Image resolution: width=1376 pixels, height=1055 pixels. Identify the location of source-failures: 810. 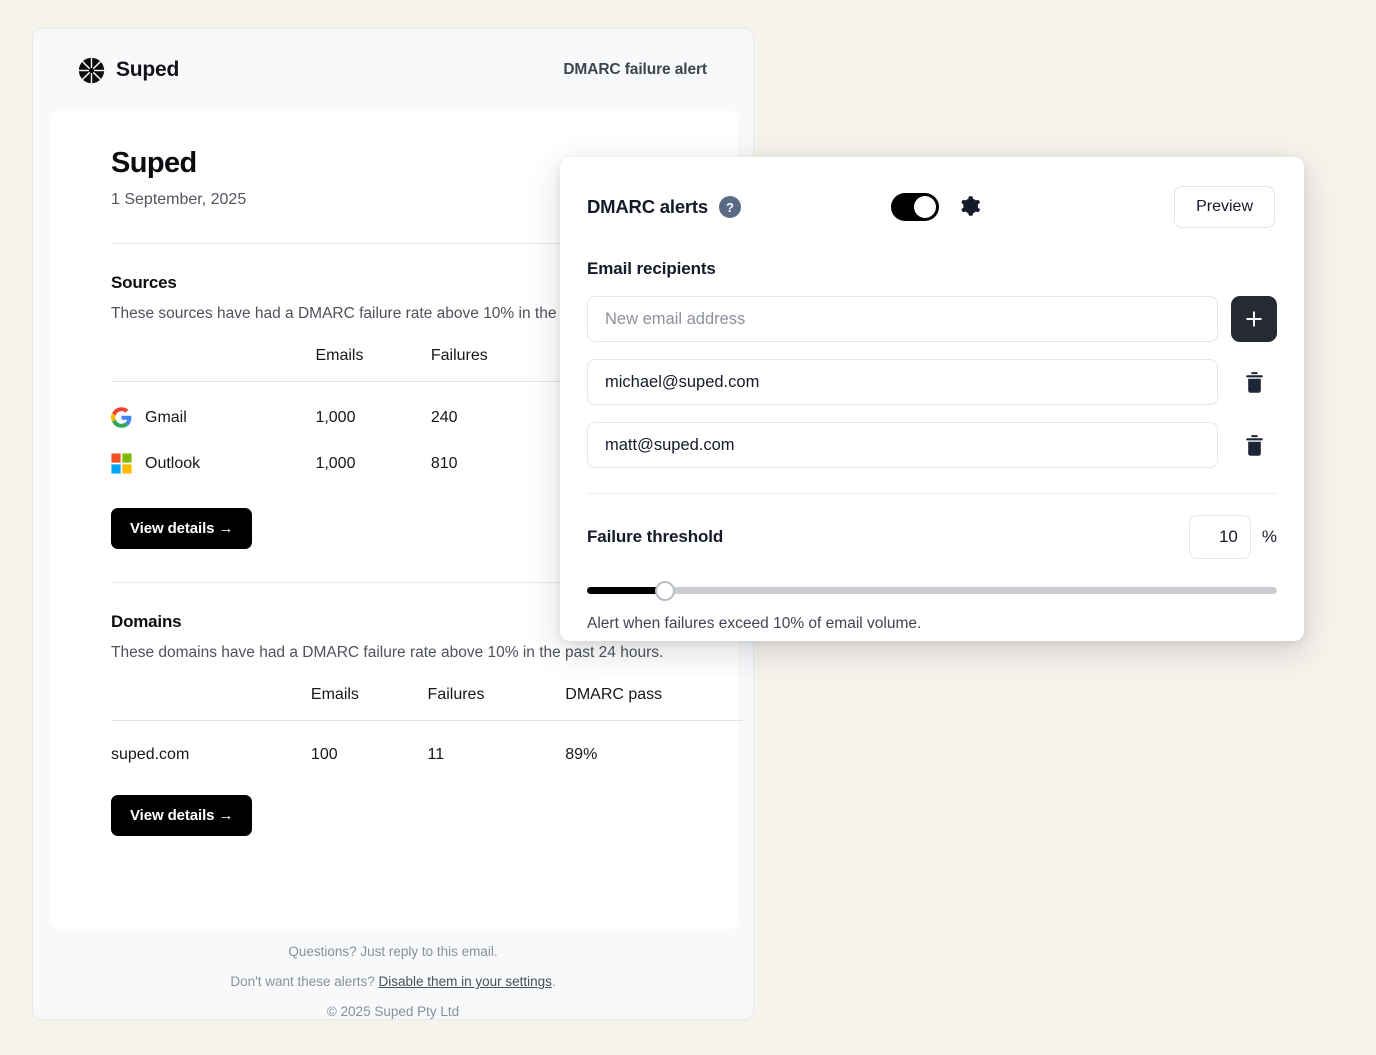
(444, 463).